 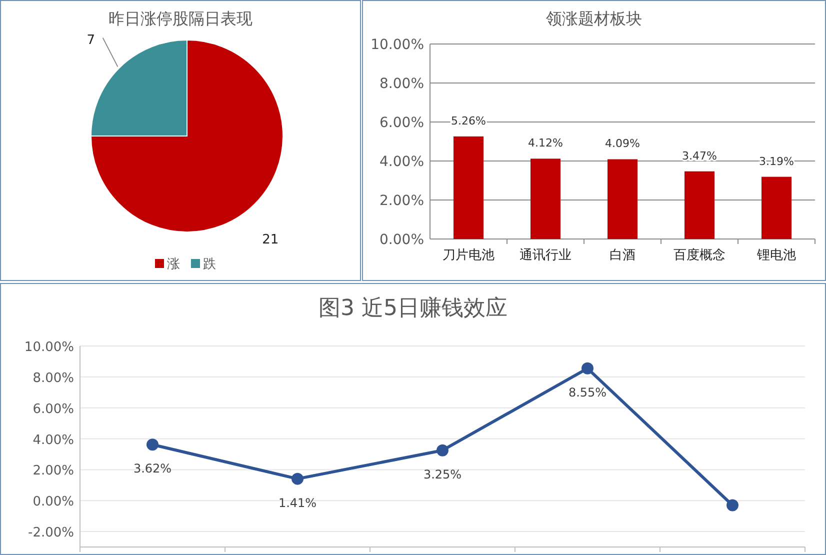 What do you see at coordinates (545, 143) in the screenshot?
I see `data-label: 4.12%` at bounding box center [545, 143].